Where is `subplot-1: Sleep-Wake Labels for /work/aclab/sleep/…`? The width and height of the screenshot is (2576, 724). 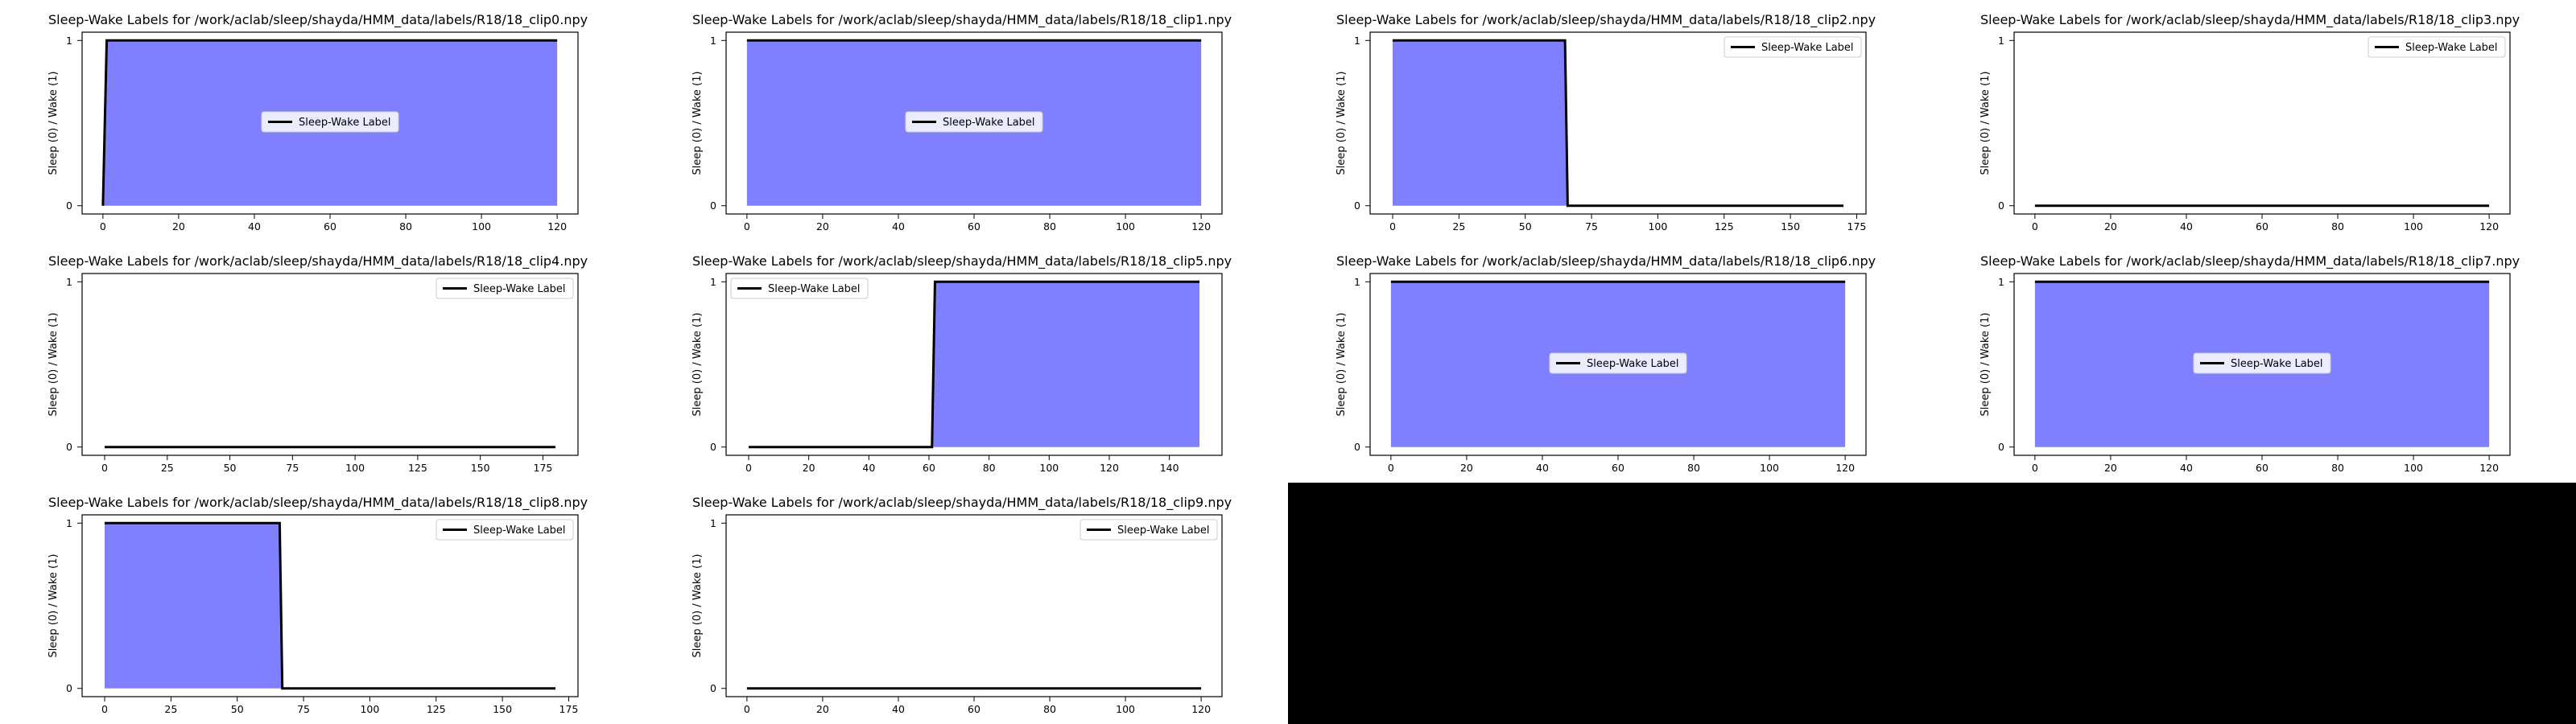
subplot-1: Sleep-Wake Labels for /work/aclab/sleep/… is located at coordinates (961, 122).